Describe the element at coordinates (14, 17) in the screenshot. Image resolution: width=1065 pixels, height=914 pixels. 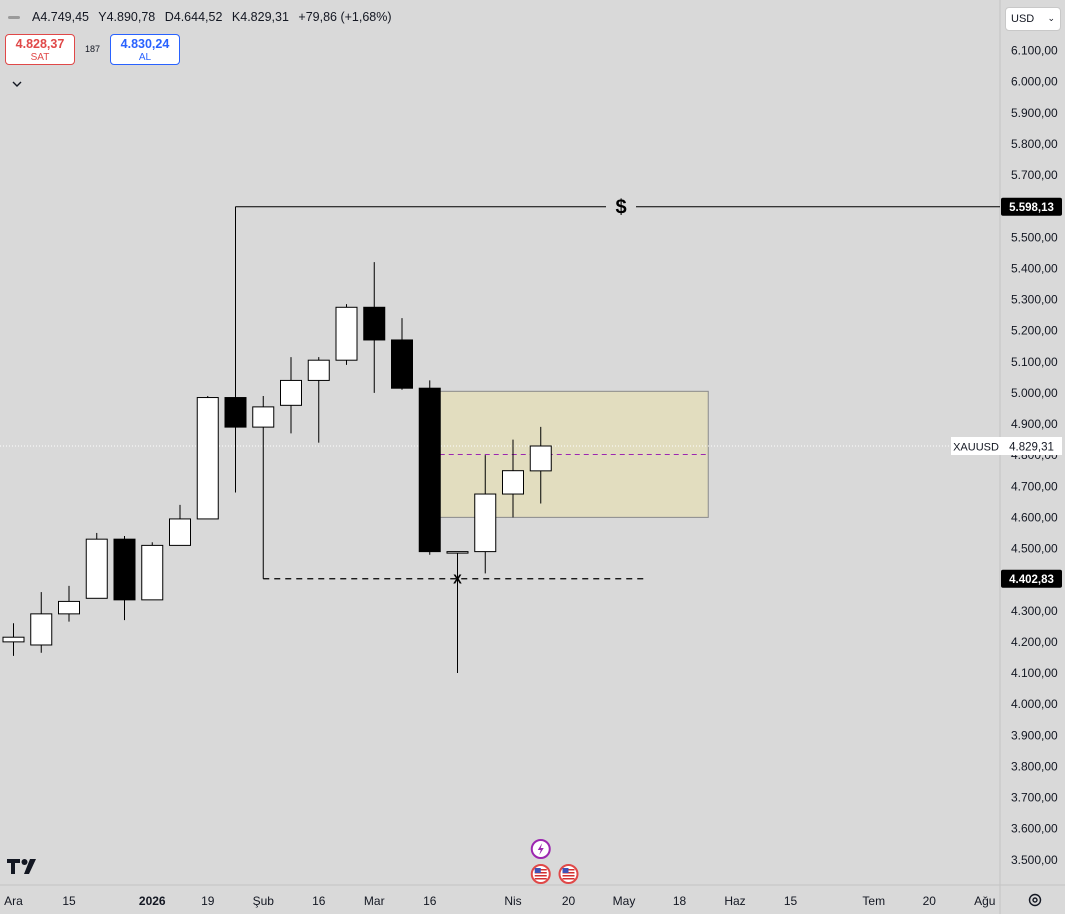
I see `legend-toggle-icon` at that location.